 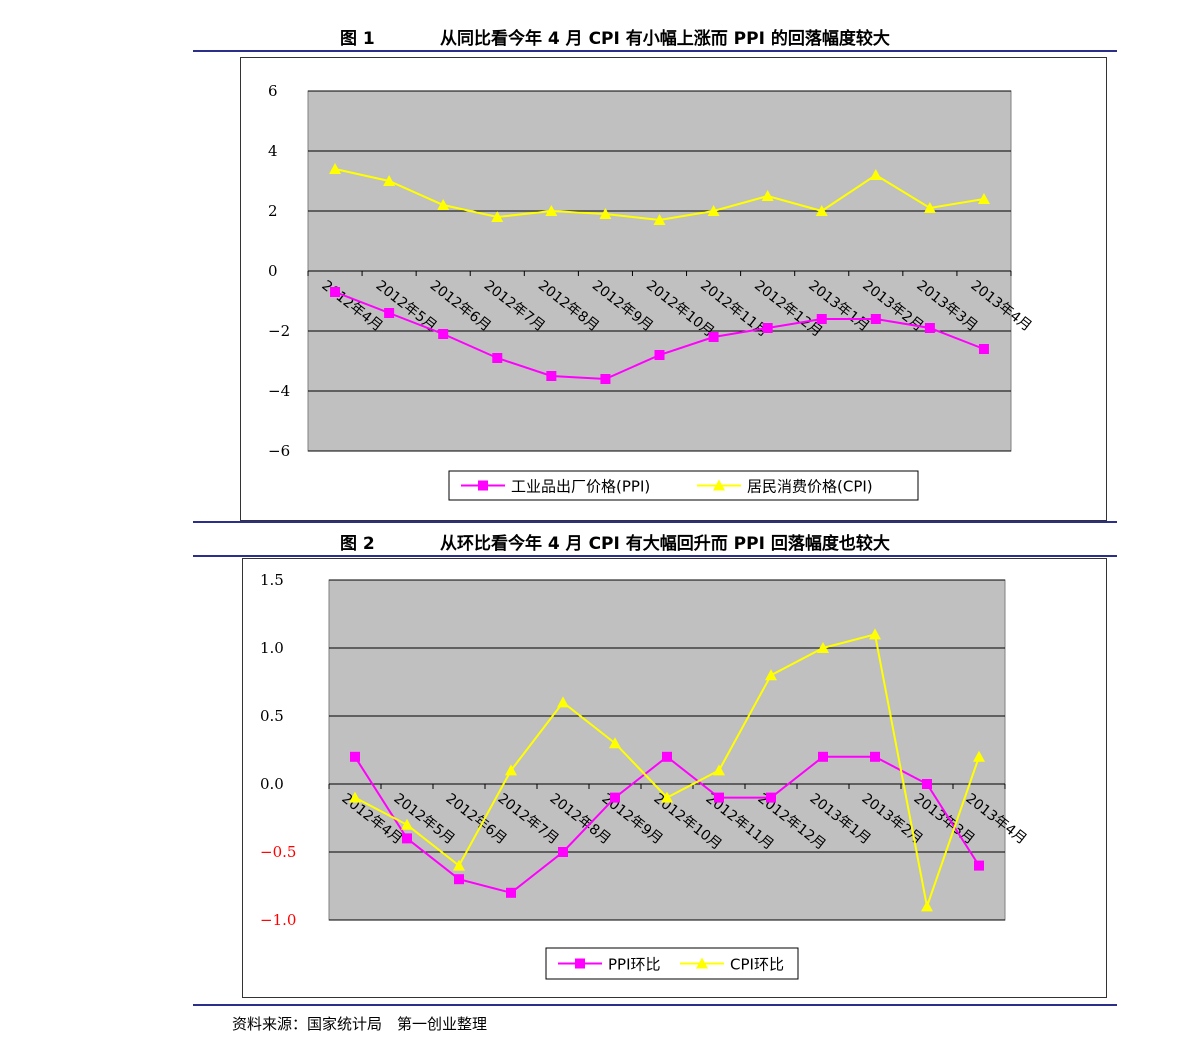 What do you see at coordinates (273, 151) in the screenshot?
I see `y-tick-label: 4` at bounding box center [273, 151].